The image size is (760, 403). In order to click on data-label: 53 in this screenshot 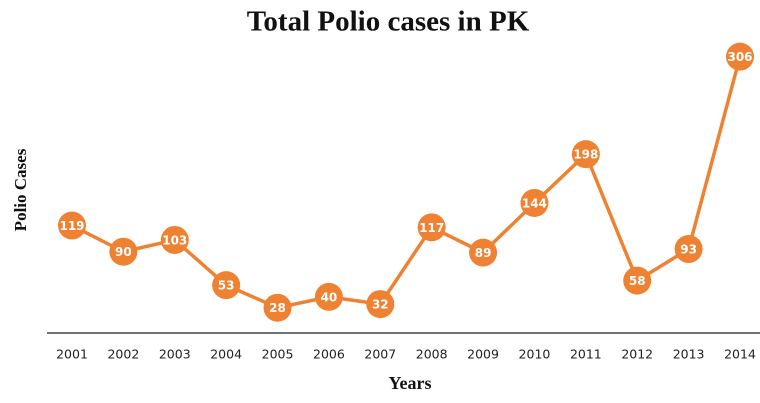, I will do `click(226, 286)`.